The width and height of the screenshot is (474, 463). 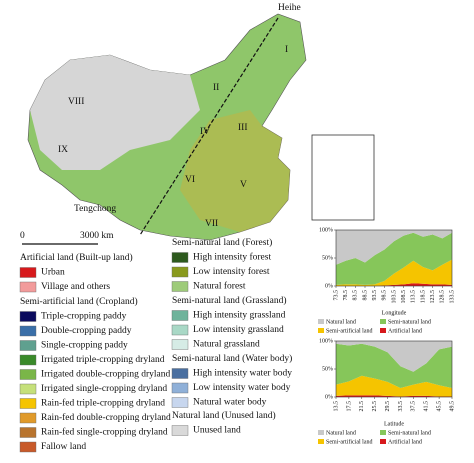 I want to click on region-label: VI, so click(x=190, y=180).